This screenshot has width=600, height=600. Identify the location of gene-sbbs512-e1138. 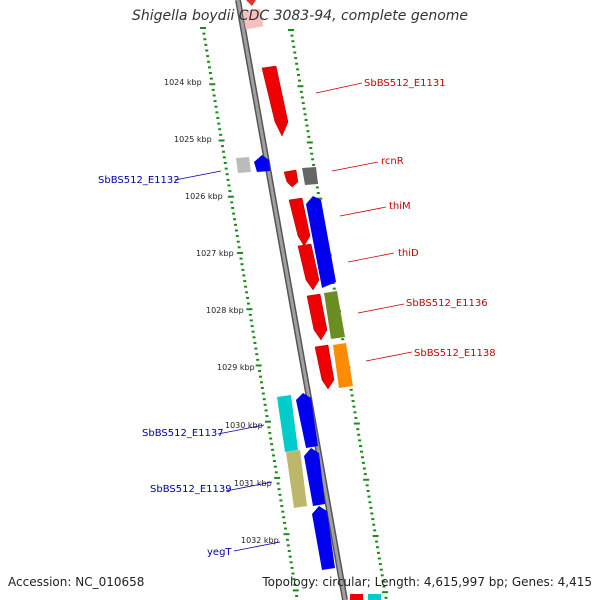
(324, 367).